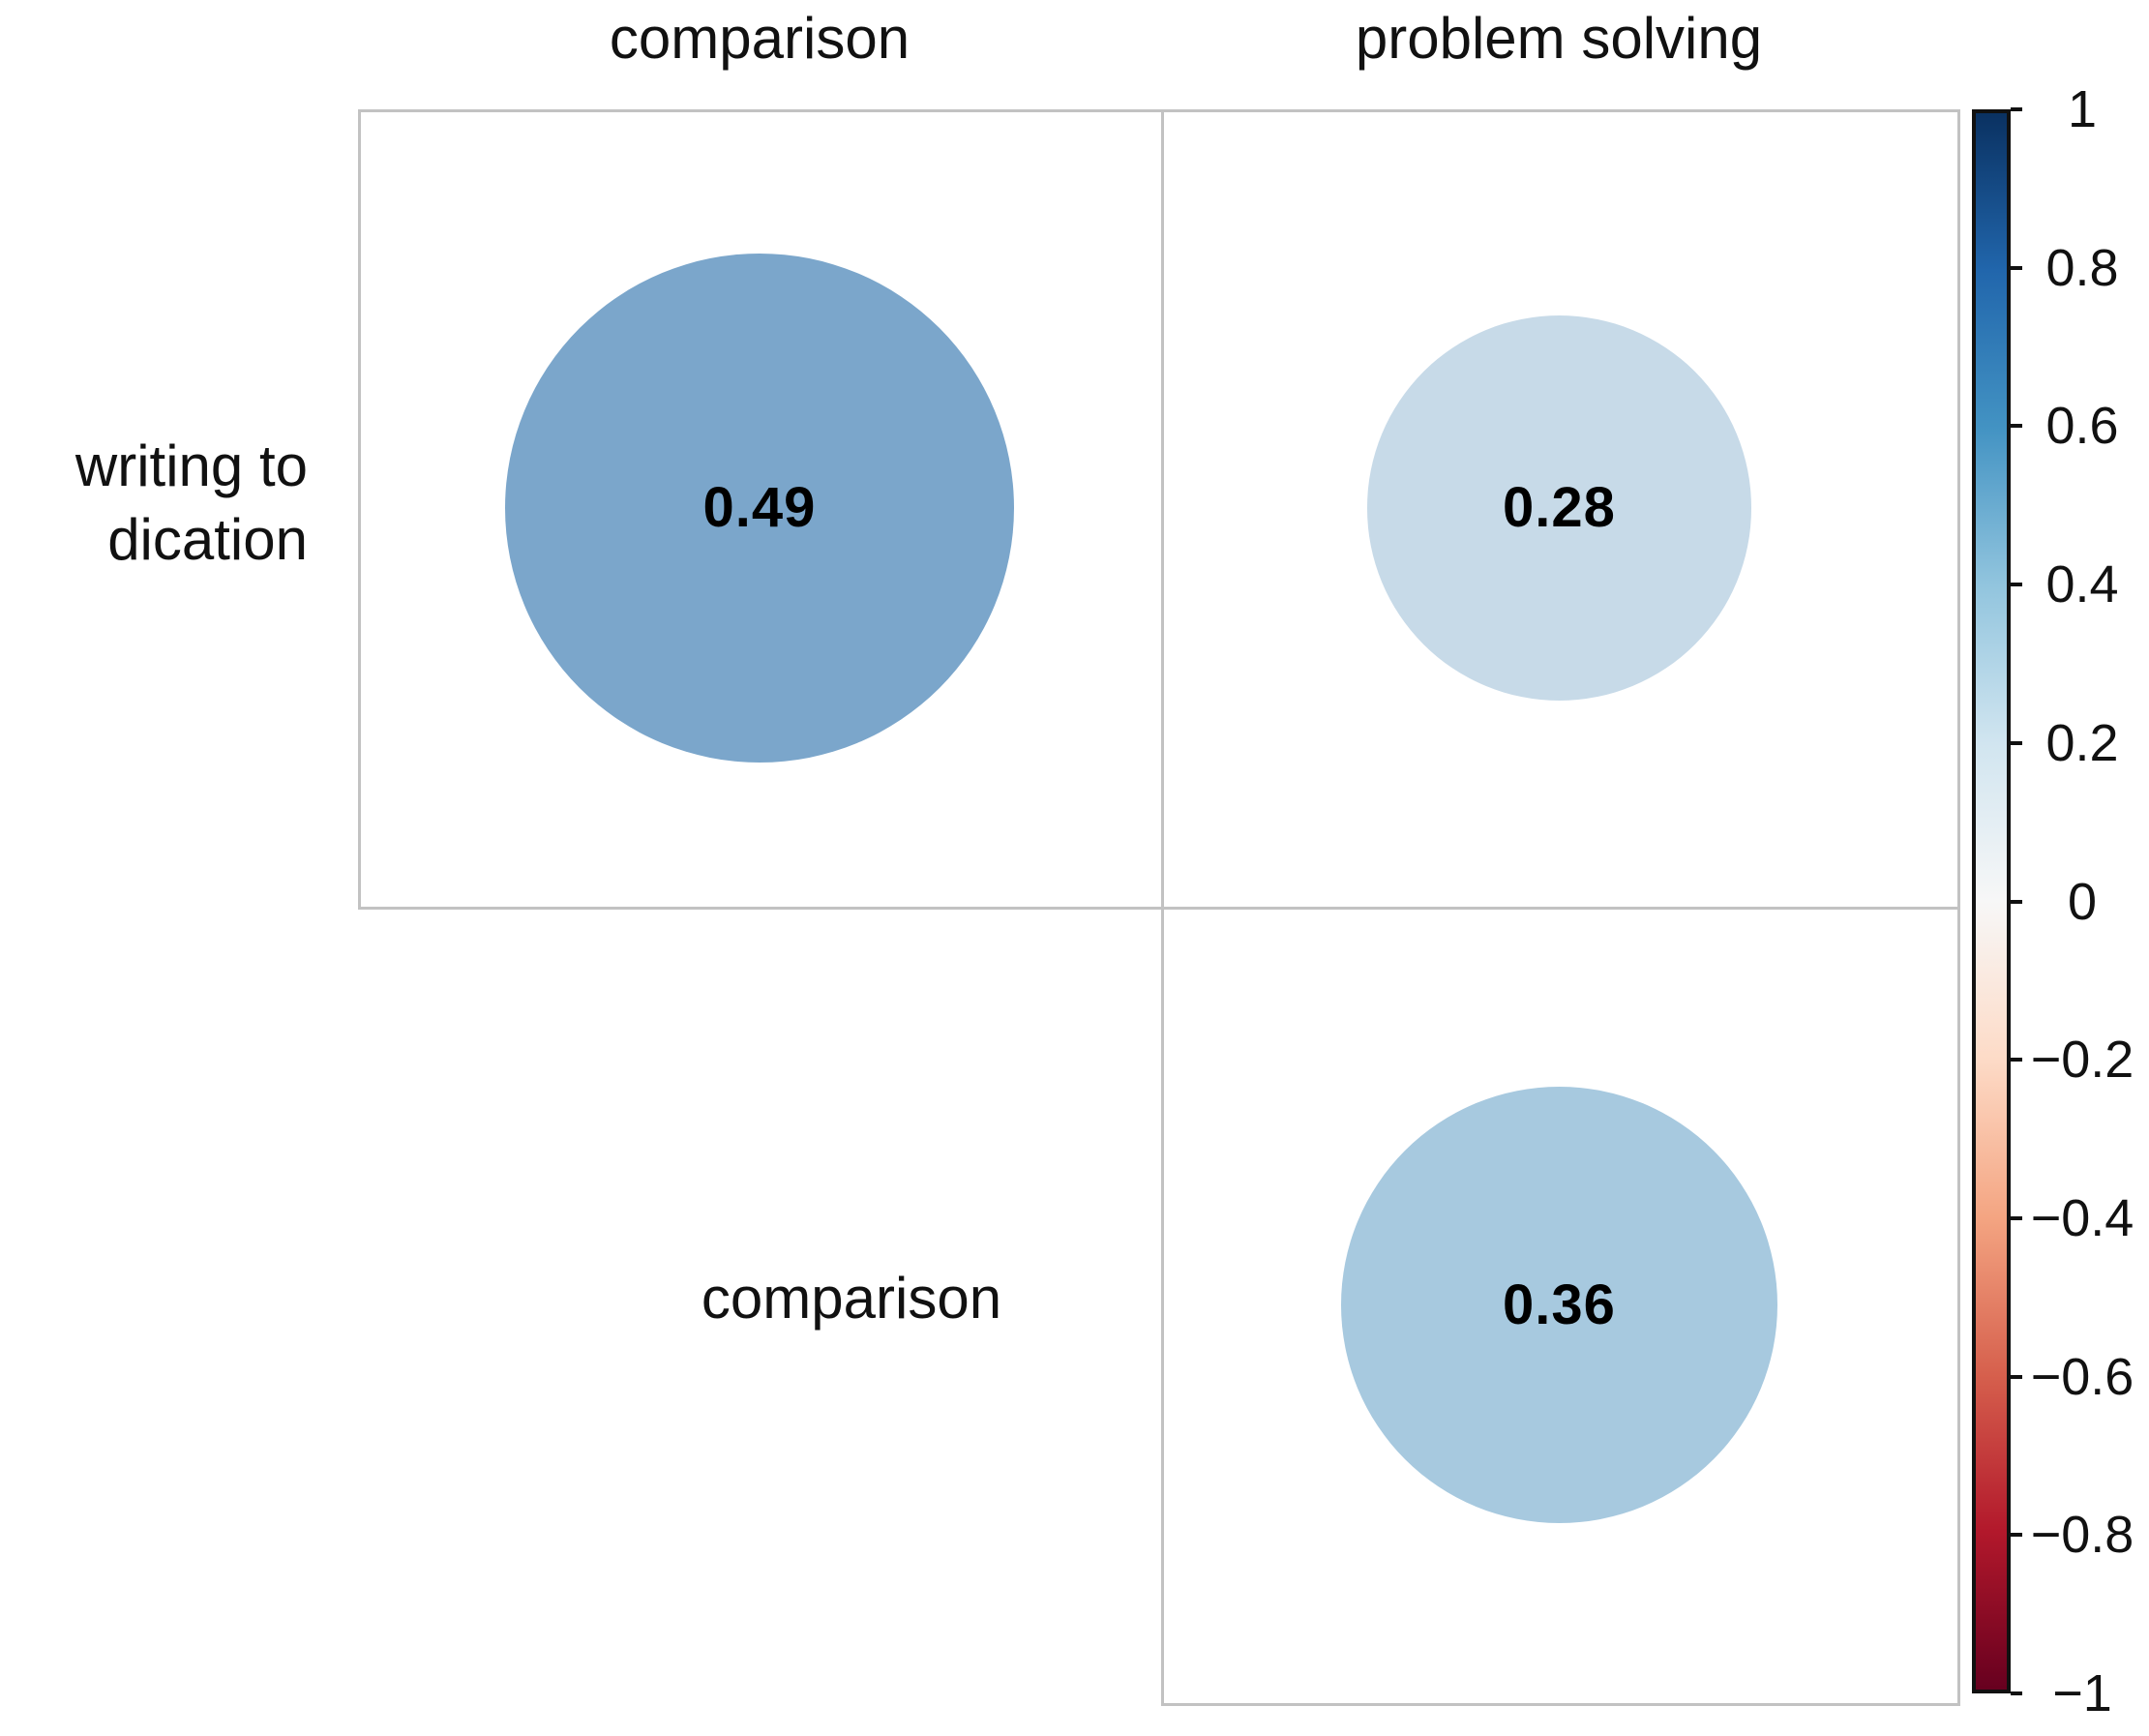 The image size is (2149, 1736). I want to click on row-label-line-1: writing to, so click(191, 466).